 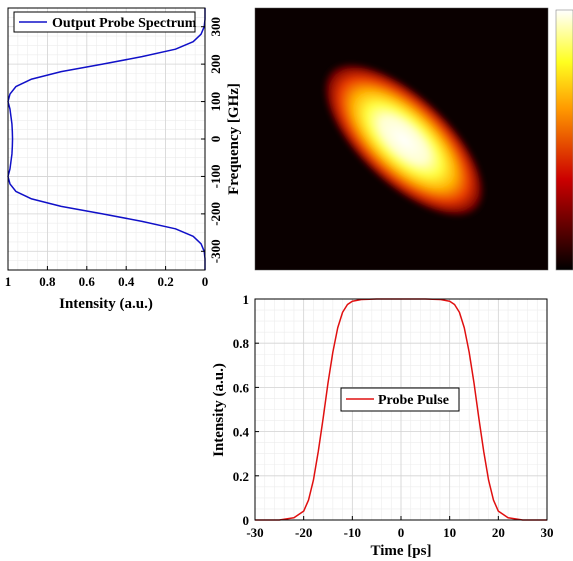 What do you see at coordinates (352, 532) in the screenshot?
I see `pulse-xtick-label: -10` at bounding box center [352, 532].